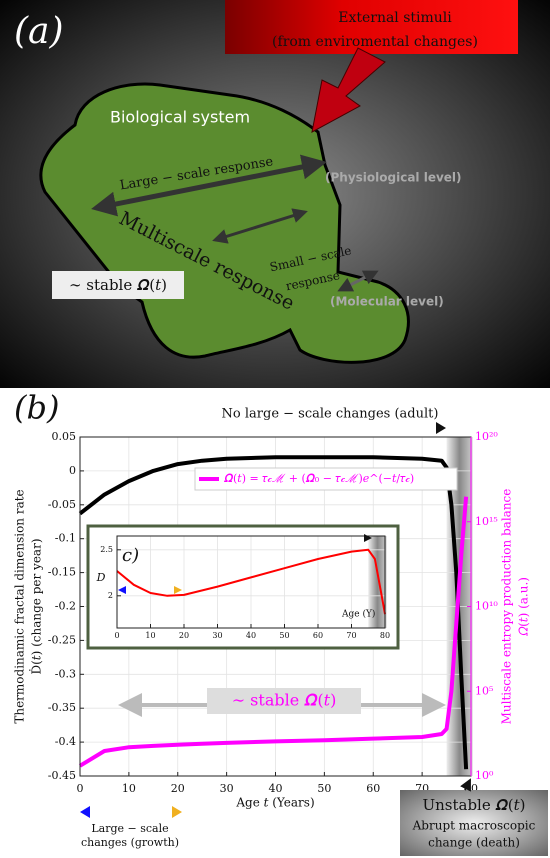  Describe the element at coordinates (358, 281) in the screenshot. I see `small-response-arrow` at that location.